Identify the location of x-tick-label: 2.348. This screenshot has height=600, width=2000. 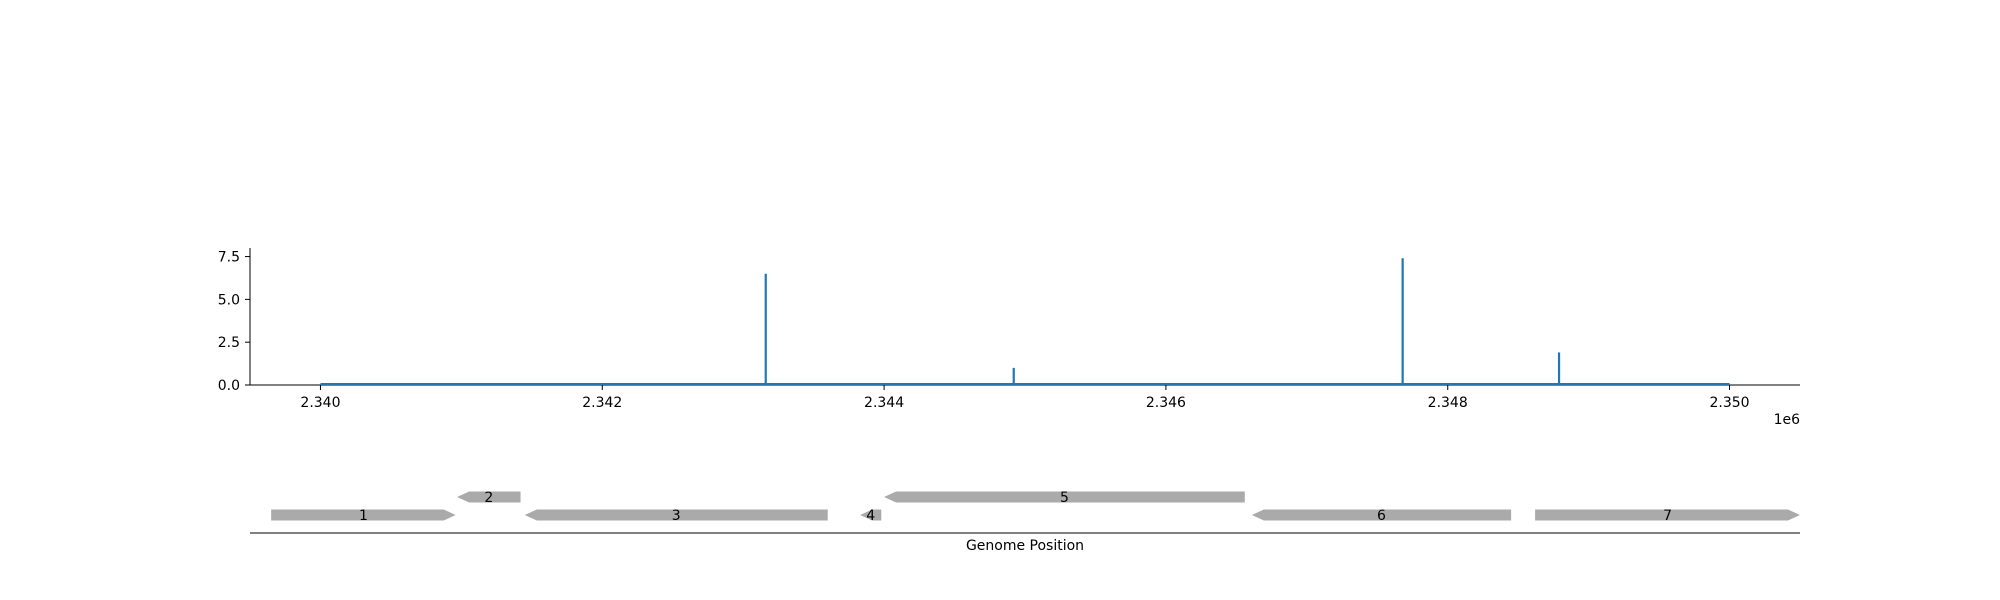
(1448, 403).